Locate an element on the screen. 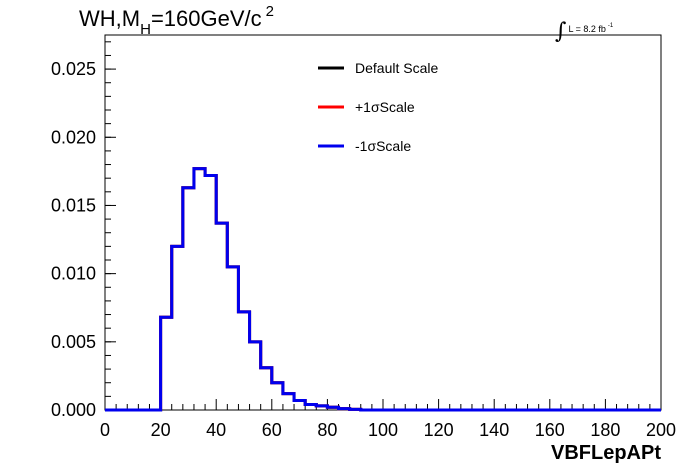  title-subscript: H is located at coordinates (145, 29).